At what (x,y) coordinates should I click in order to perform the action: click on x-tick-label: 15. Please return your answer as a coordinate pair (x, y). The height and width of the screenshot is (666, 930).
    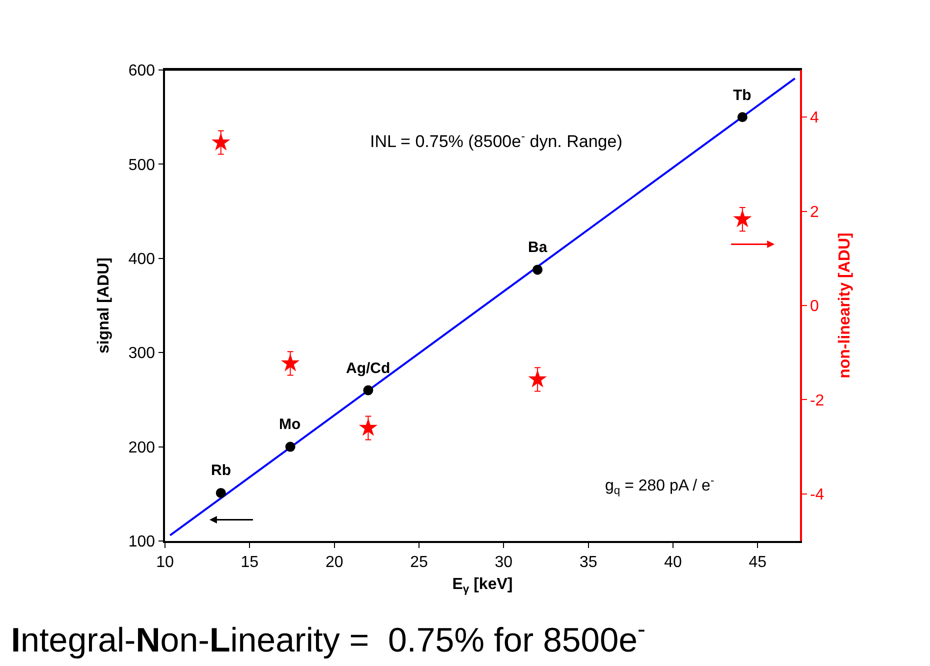
    Looking at the image, I should click on (249, 562).